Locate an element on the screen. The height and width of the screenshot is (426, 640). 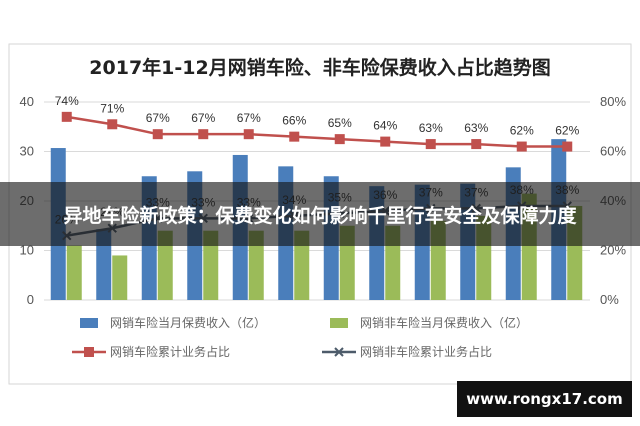
y2-tick-label: 80% is located at coordinates (613, 101).